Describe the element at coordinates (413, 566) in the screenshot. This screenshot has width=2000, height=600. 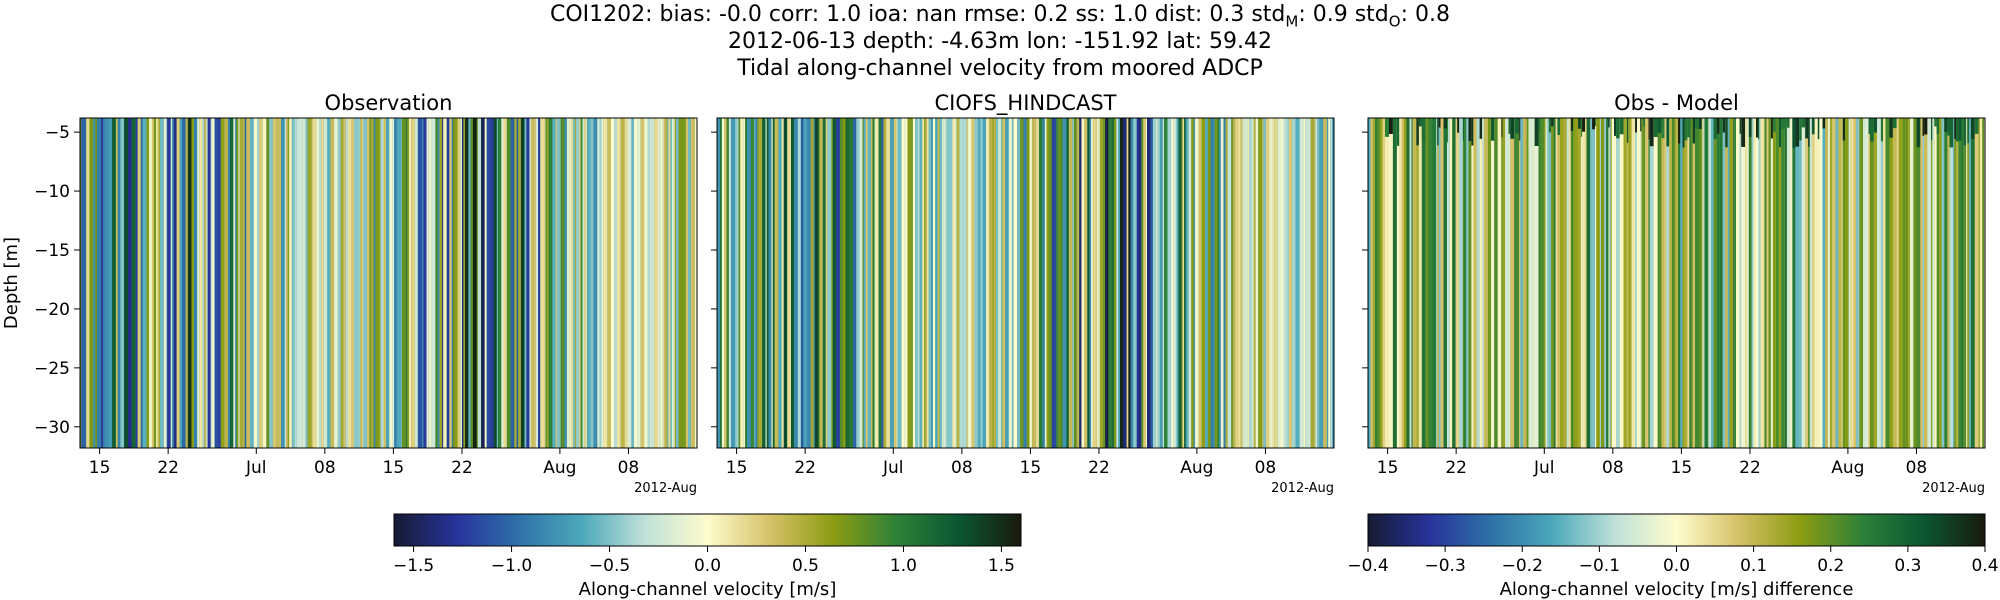
I see `colorbar-tick-label: −1.5` at that location.